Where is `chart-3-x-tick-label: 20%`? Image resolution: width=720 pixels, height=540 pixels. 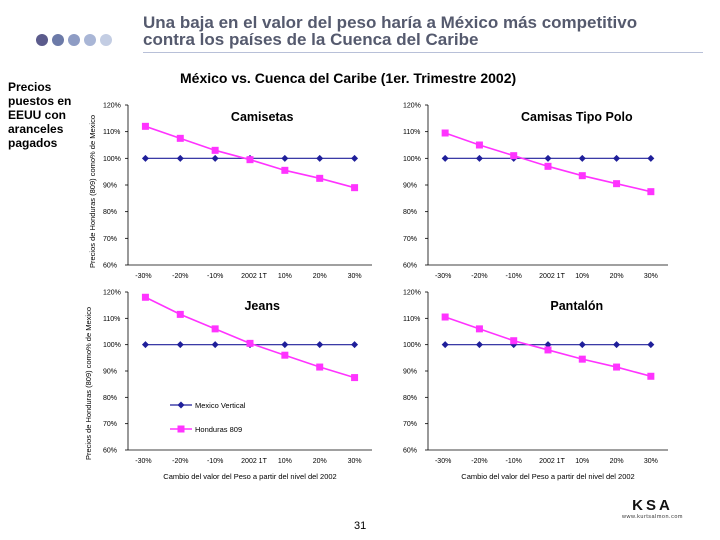
chart-3-x-tick-label: 20% is located at coordinates (320, 461).